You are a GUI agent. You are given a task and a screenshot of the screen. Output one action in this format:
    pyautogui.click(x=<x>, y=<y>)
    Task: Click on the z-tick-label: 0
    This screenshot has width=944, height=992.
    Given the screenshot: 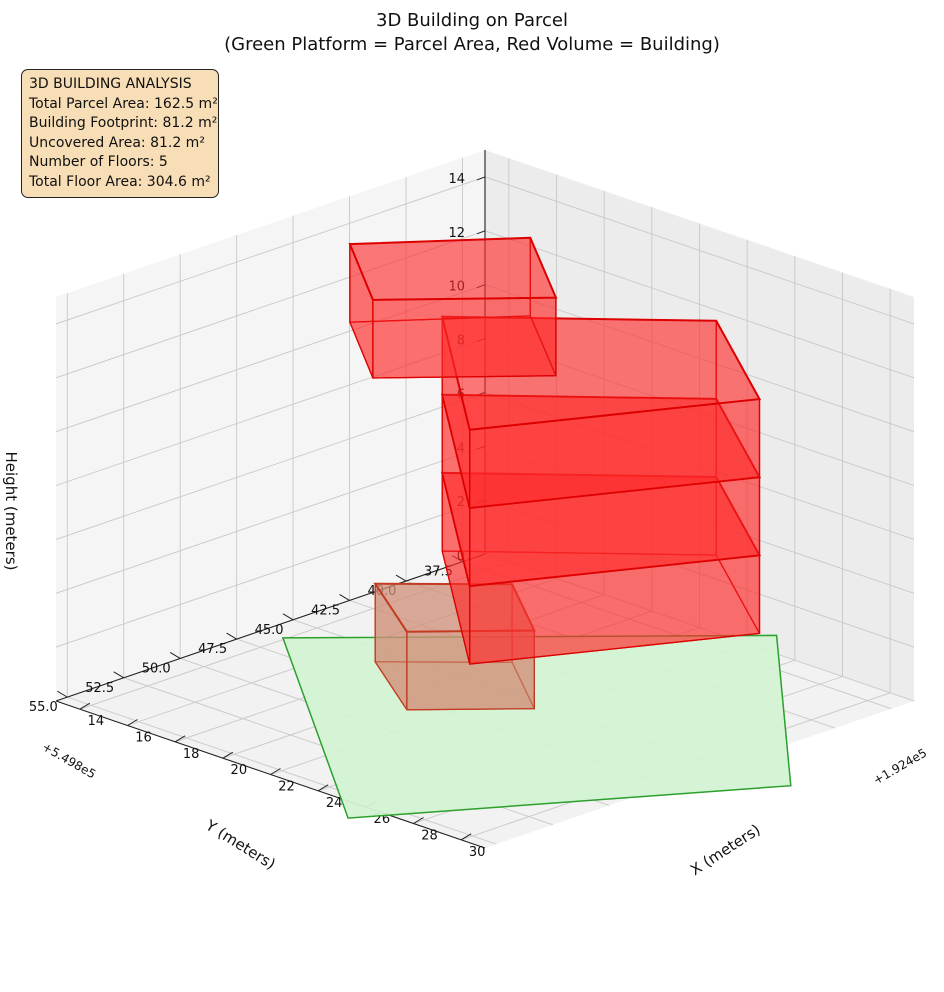 What is the action you would take?
    pyautogui.click(x=461, y=556)
    